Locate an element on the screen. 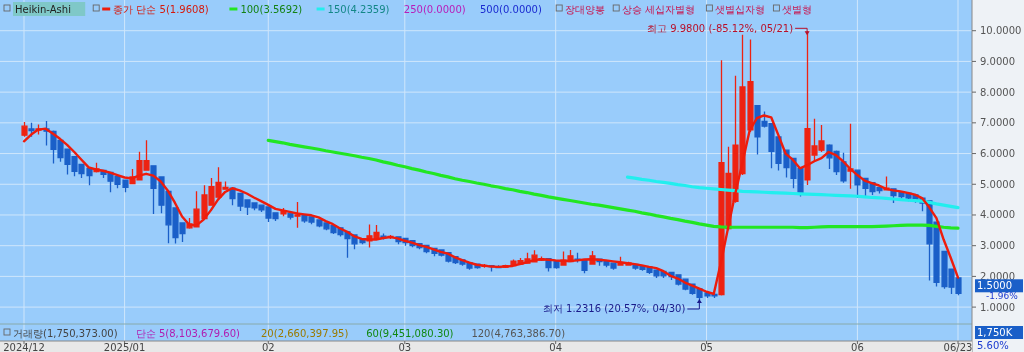 The width and height of the screenshot is (1024, 352). text: 120(4,763,386.70) is located at coordinates (518, 333).